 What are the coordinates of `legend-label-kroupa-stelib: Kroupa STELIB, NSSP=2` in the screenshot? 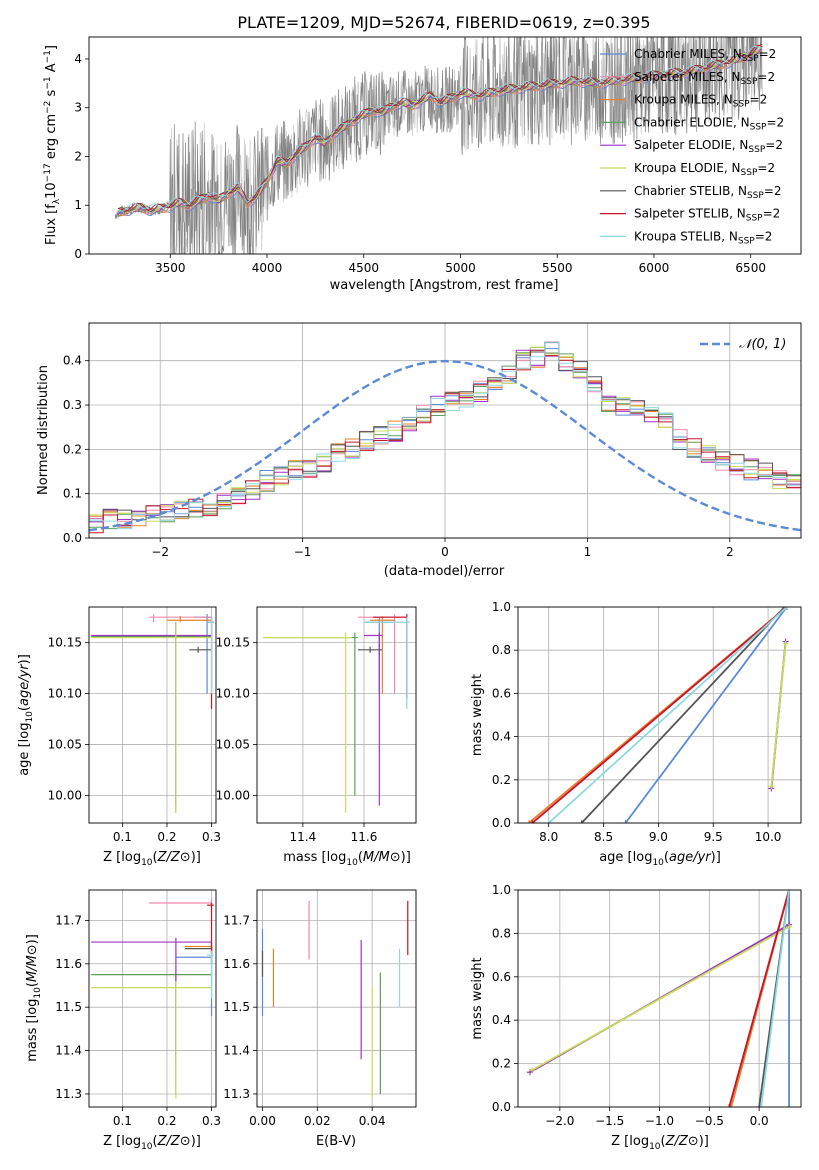 It's located at (703, 237).